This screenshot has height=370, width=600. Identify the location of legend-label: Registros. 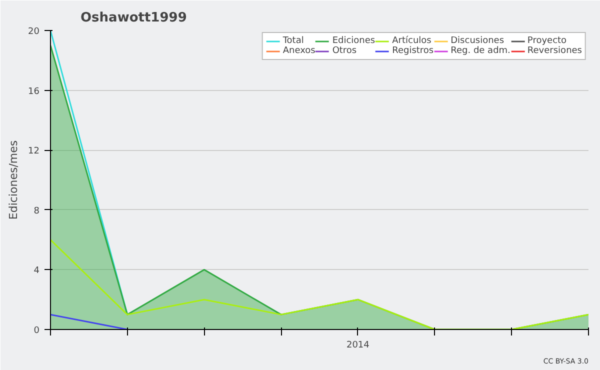
(413, 51).